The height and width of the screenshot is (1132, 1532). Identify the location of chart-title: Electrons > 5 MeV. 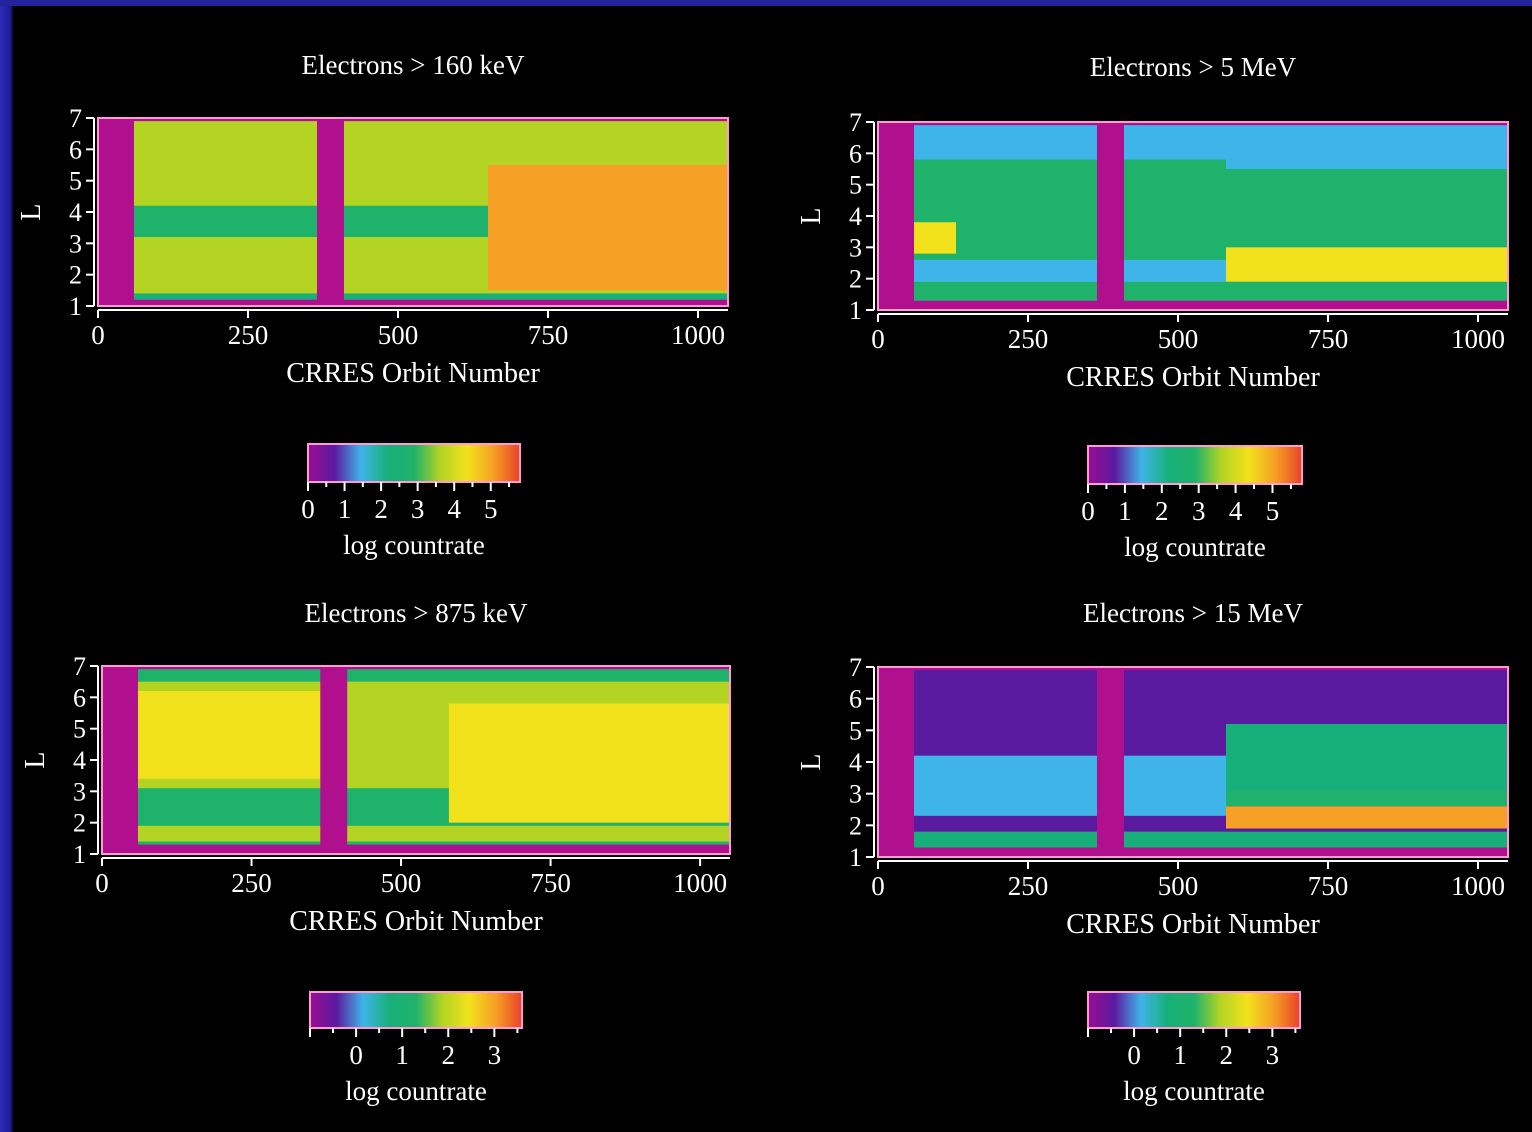
(1193, 67).